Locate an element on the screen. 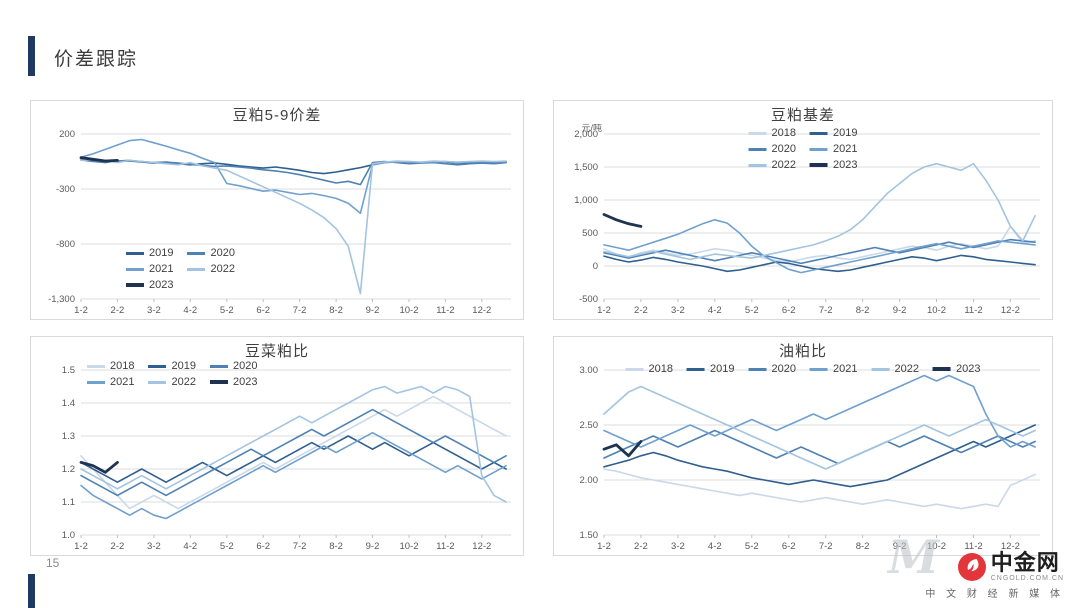 This screenshot has width=1080, height=608. title-accent-bar is located at coordinates (31, 56).